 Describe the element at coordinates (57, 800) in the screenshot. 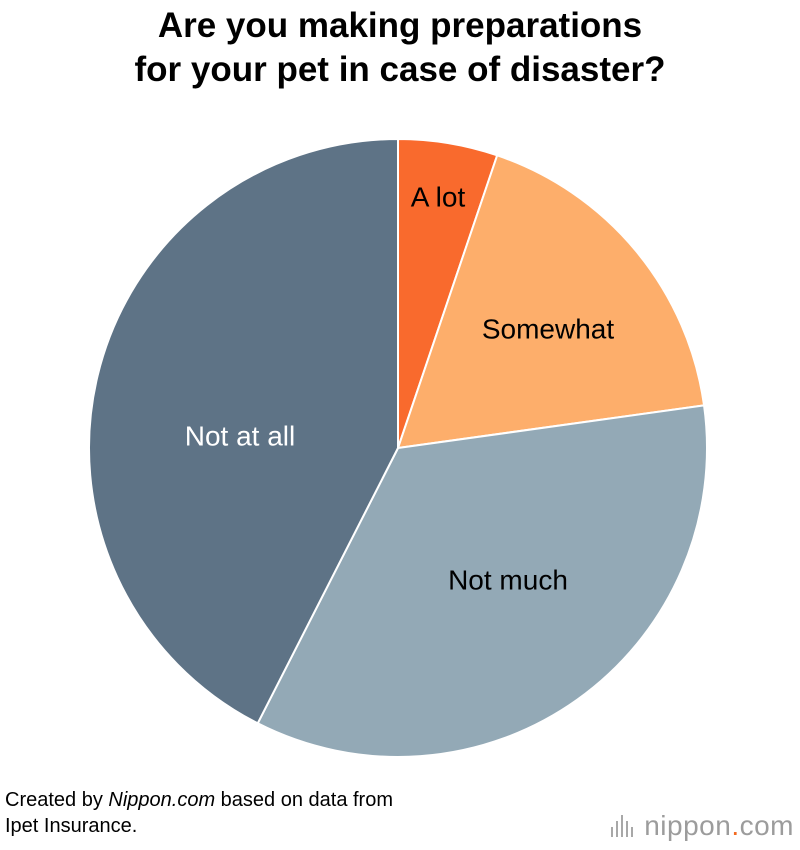

I see `source-prefix: Created by` at that location.